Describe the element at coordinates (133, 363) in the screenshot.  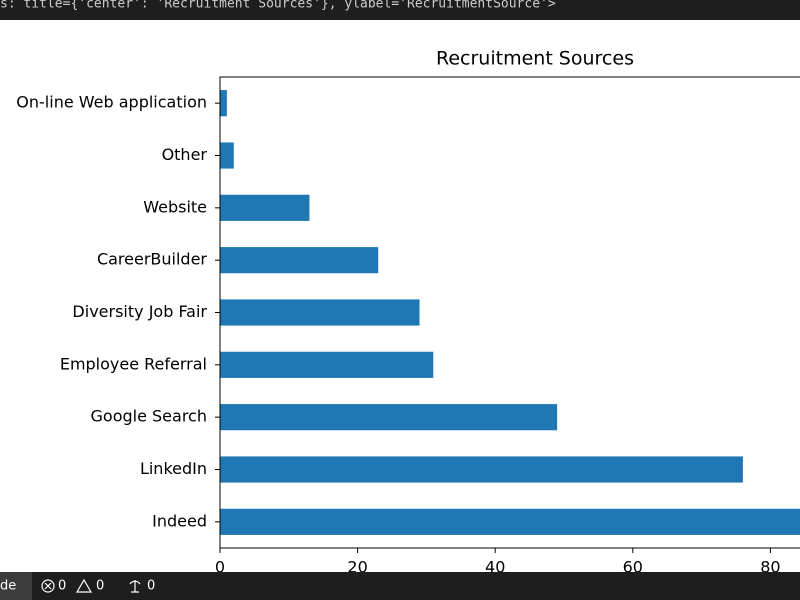
I see `y-tick-label: Employee Referral` at that location.